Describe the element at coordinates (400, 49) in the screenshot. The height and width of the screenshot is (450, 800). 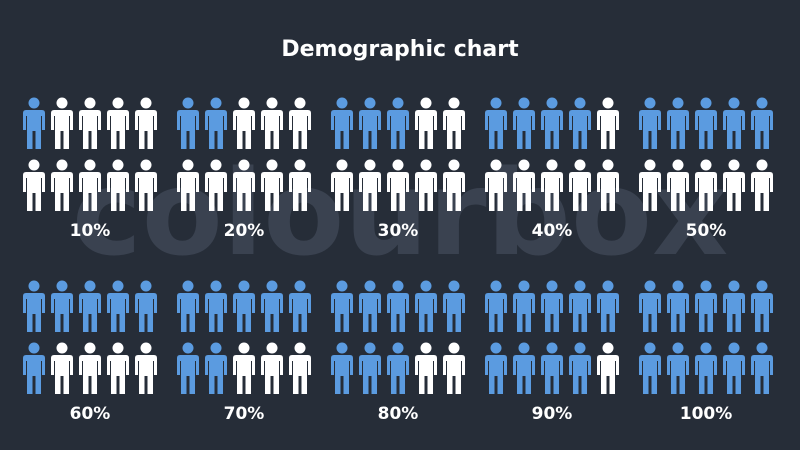
I see `chart-title: Demographic chart` at that location.